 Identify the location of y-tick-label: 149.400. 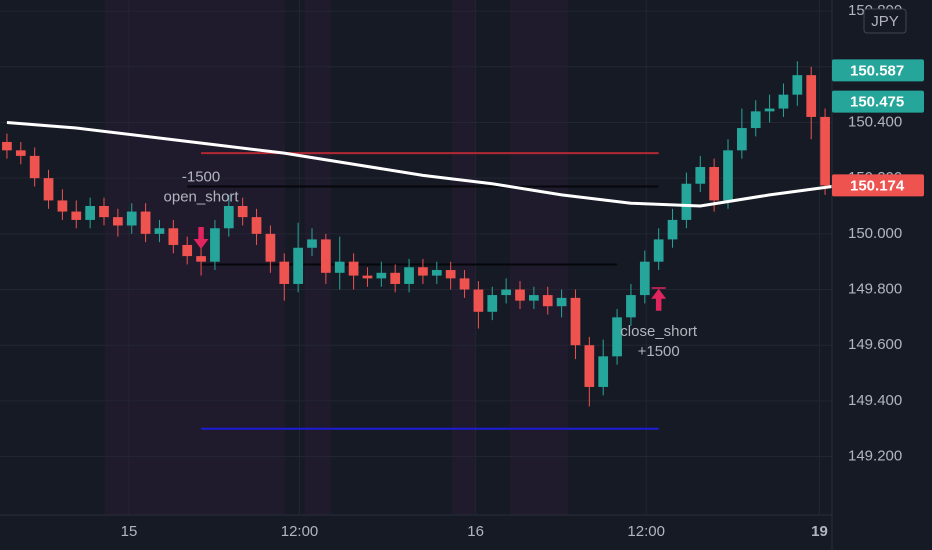
(875, 400).